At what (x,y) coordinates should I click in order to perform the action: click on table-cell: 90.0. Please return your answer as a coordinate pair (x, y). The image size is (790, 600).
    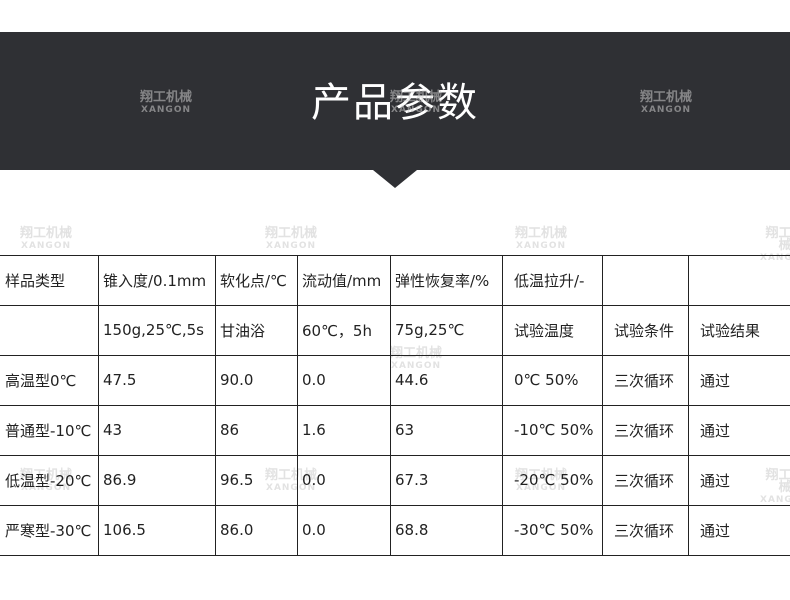
    Looking at the image, I should click on (237, 380).